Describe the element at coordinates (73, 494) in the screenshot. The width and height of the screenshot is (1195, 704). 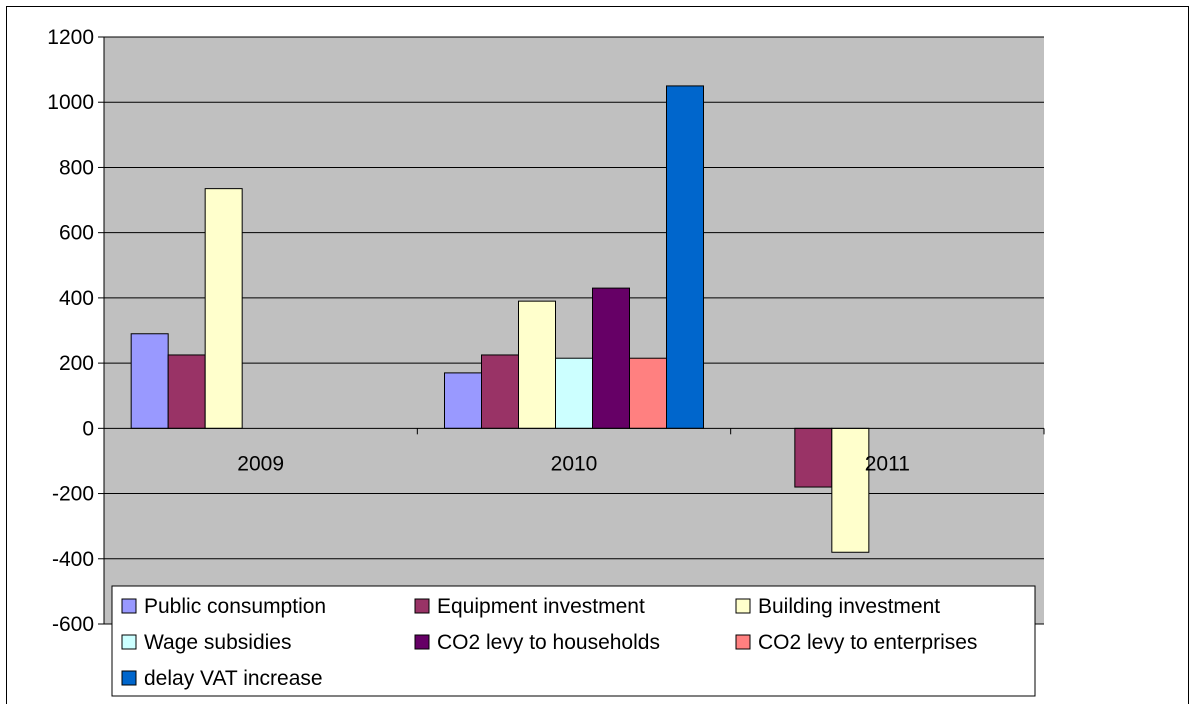
I see `y-tick-label: -200` at that location.